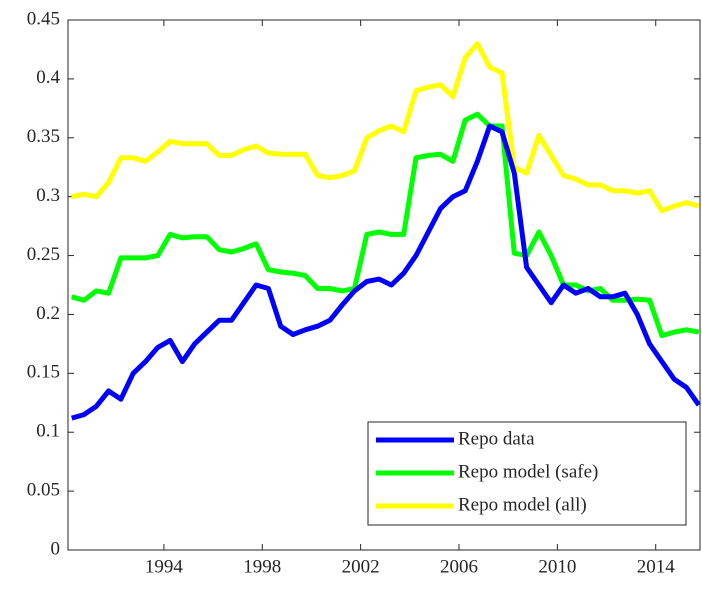  I want to click on x-tick-label: 2002, so click(361, 566).